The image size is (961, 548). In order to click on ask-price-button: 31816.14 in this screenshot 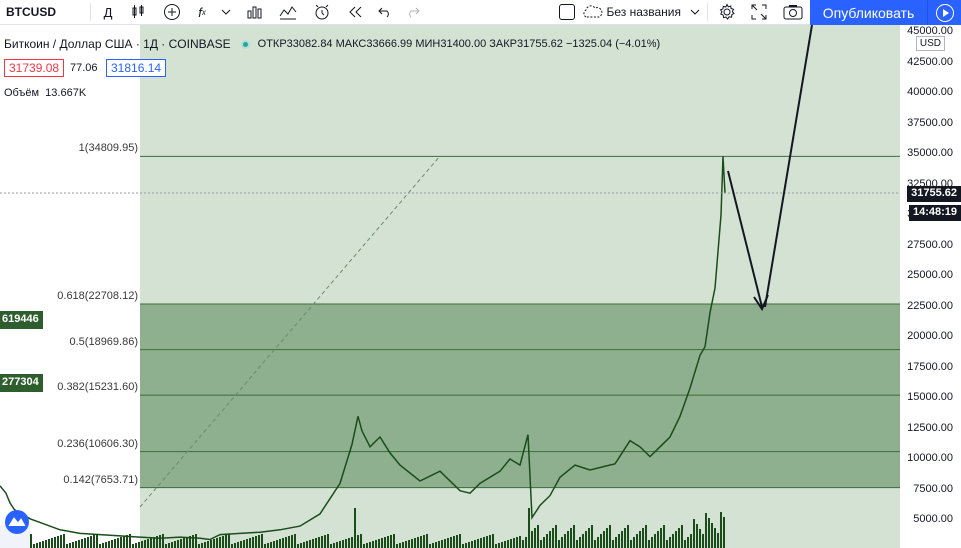, I will do `click(136, 68)`.